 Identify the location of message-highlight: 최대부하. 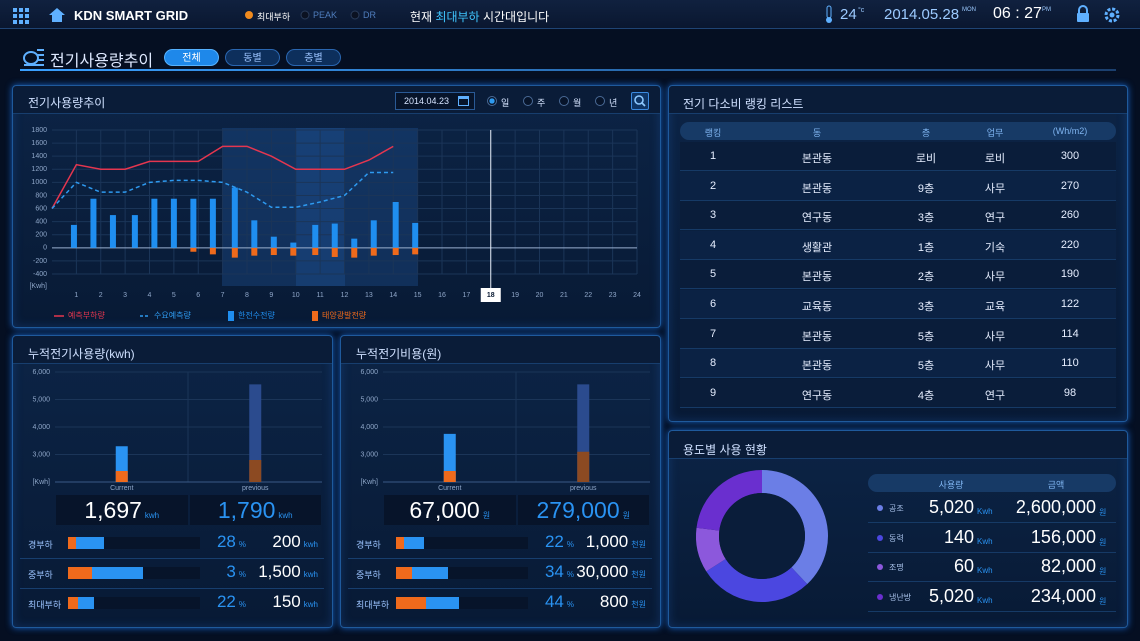
(457, 17).